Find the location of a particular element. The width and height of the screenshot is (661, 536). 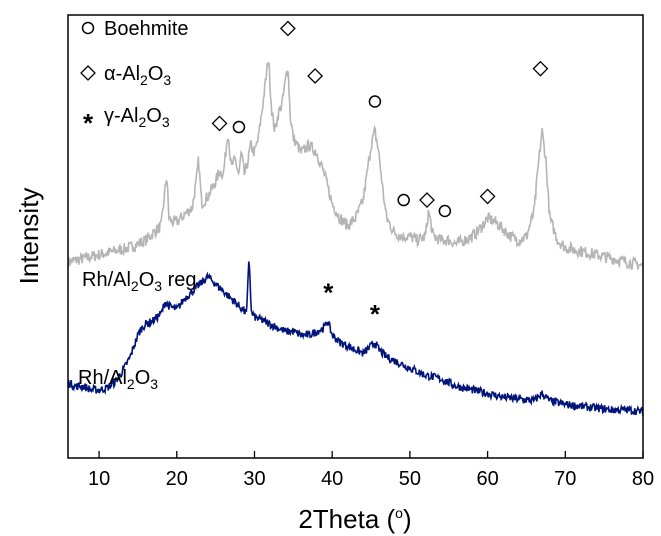

legend-entry-gamma-alumina: * γ-Al2O3 is located at coordinates (126, 121).